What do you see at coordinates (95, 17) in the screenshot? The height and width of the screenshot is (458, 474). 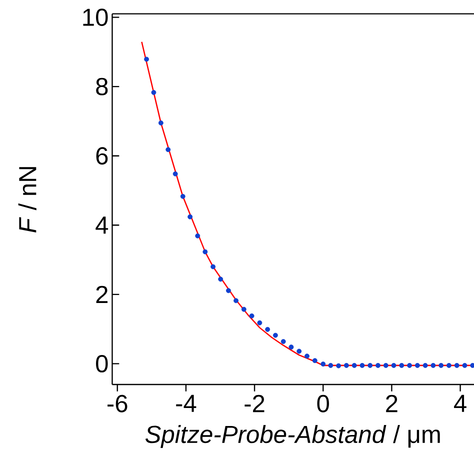 I see `y-tick-label: 10` at bounding box center [95, 17].